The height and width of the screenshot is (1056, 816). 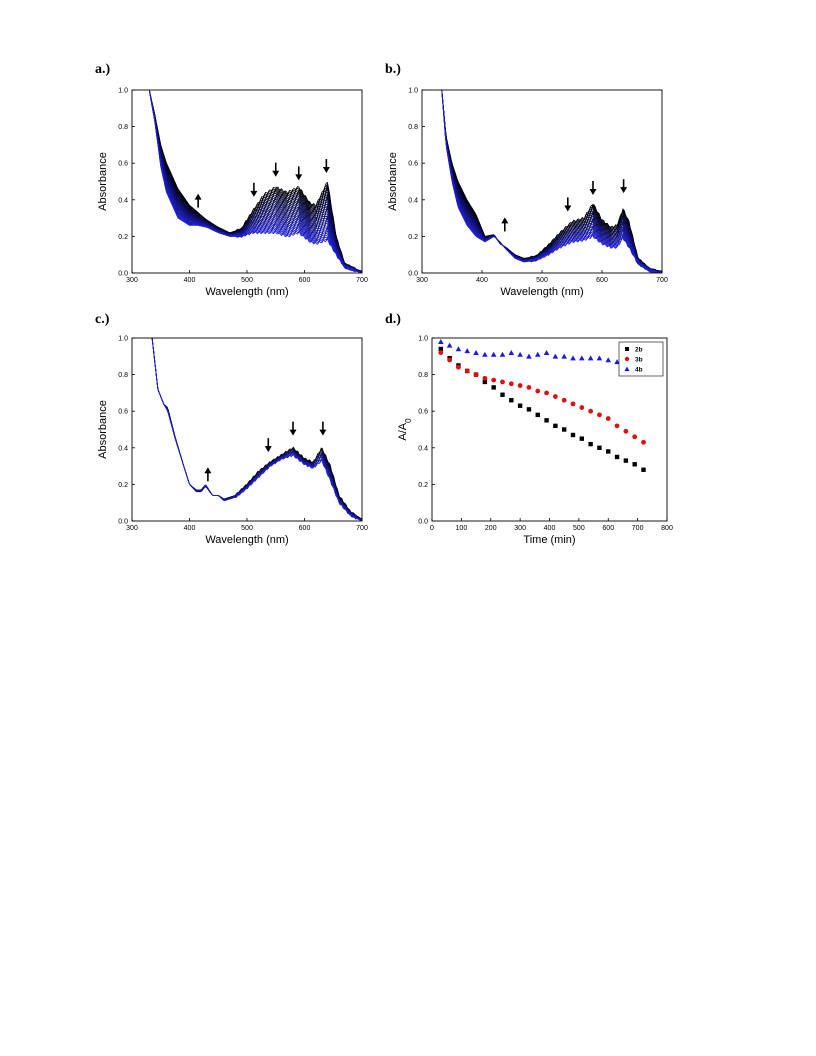 What do you see at coordinates (432, 528) in the screenshot?
I see `x-tick-label: 0` at bounding box center [432, 528].